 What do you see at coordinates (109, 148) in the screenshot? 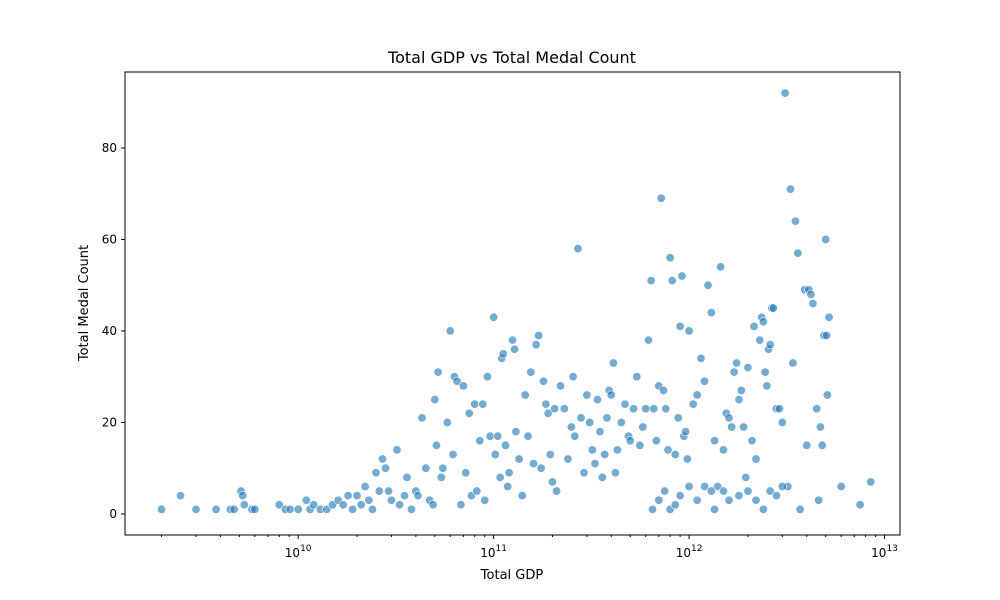
I see `y-tick-label: 80` at bounding box center [109, 148].